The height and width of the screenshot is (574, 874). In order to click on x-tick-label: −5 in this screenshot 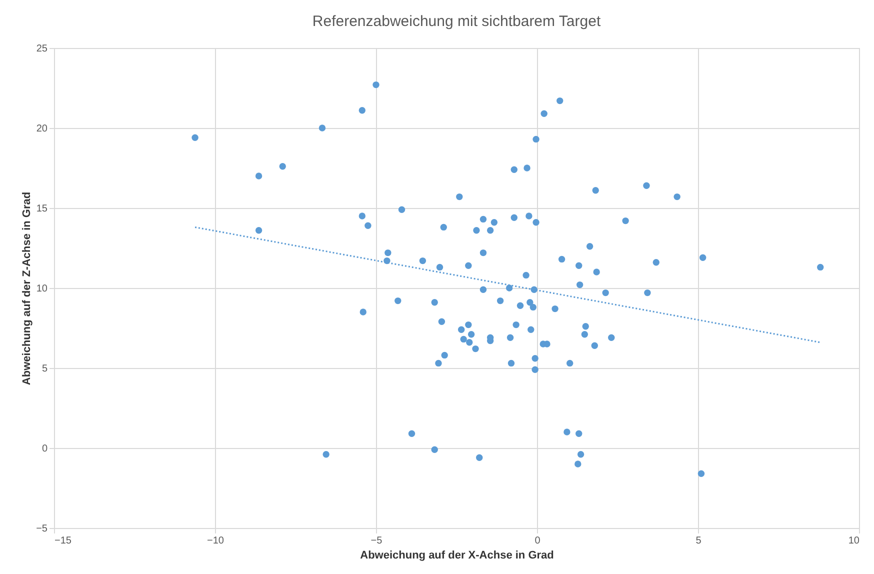, I will do `click(376, 541)`.